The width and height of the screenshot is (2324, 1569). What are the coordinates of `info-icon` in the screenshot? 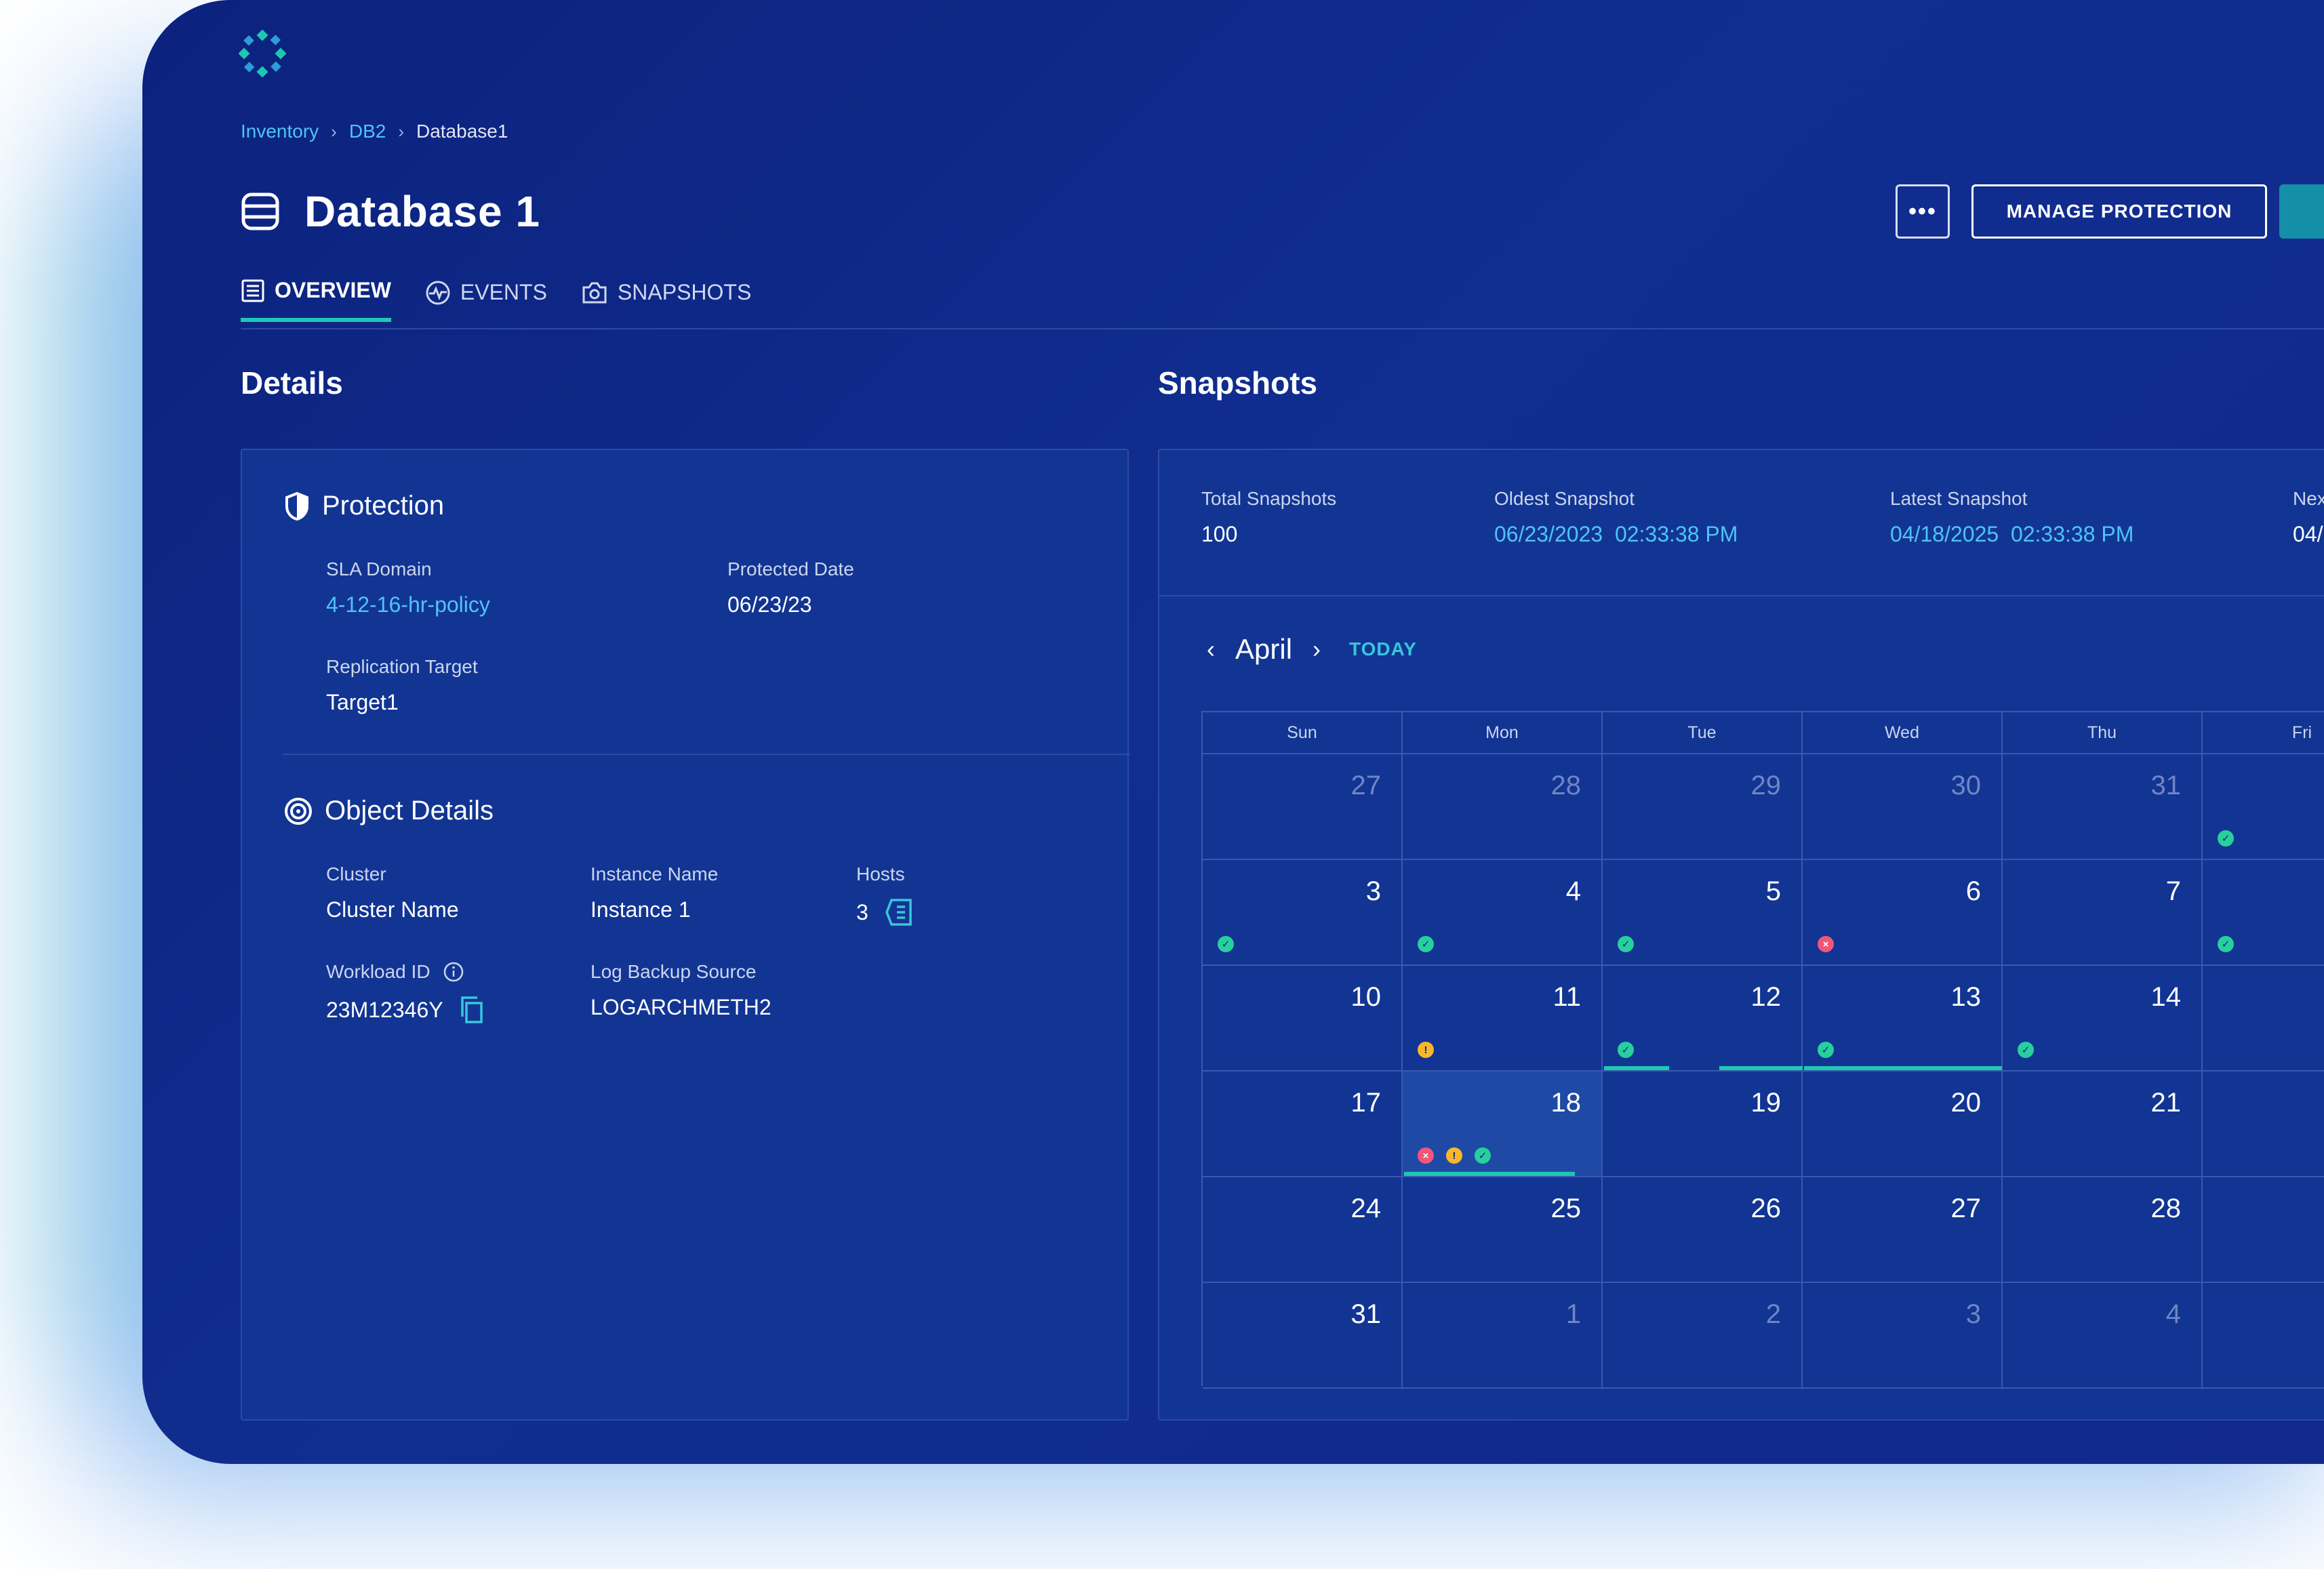 It's located at (454, 972).